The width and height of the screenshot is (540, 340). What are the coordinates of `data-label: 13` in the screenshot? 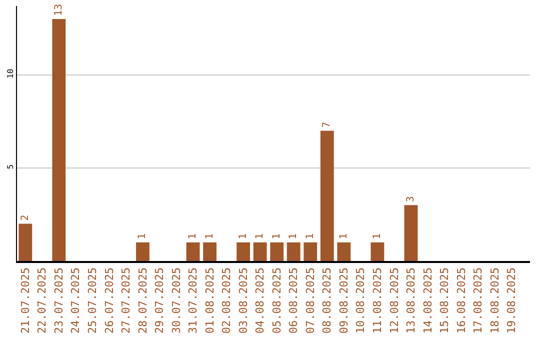 It's located at (58, 10).